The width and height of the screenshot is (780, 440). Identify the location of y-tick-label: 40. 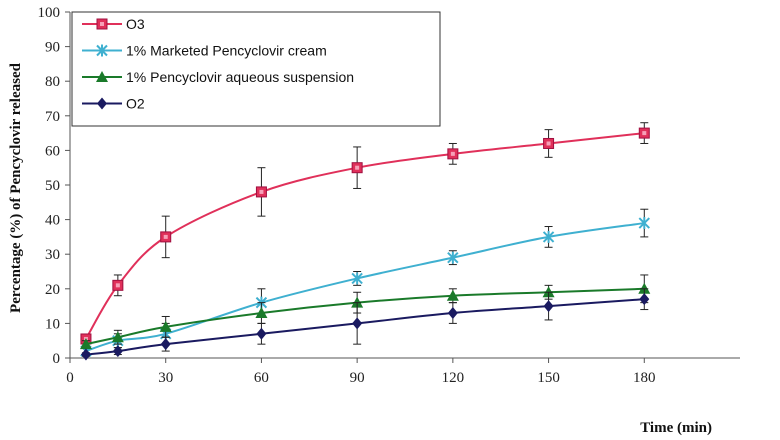
(52, 221).